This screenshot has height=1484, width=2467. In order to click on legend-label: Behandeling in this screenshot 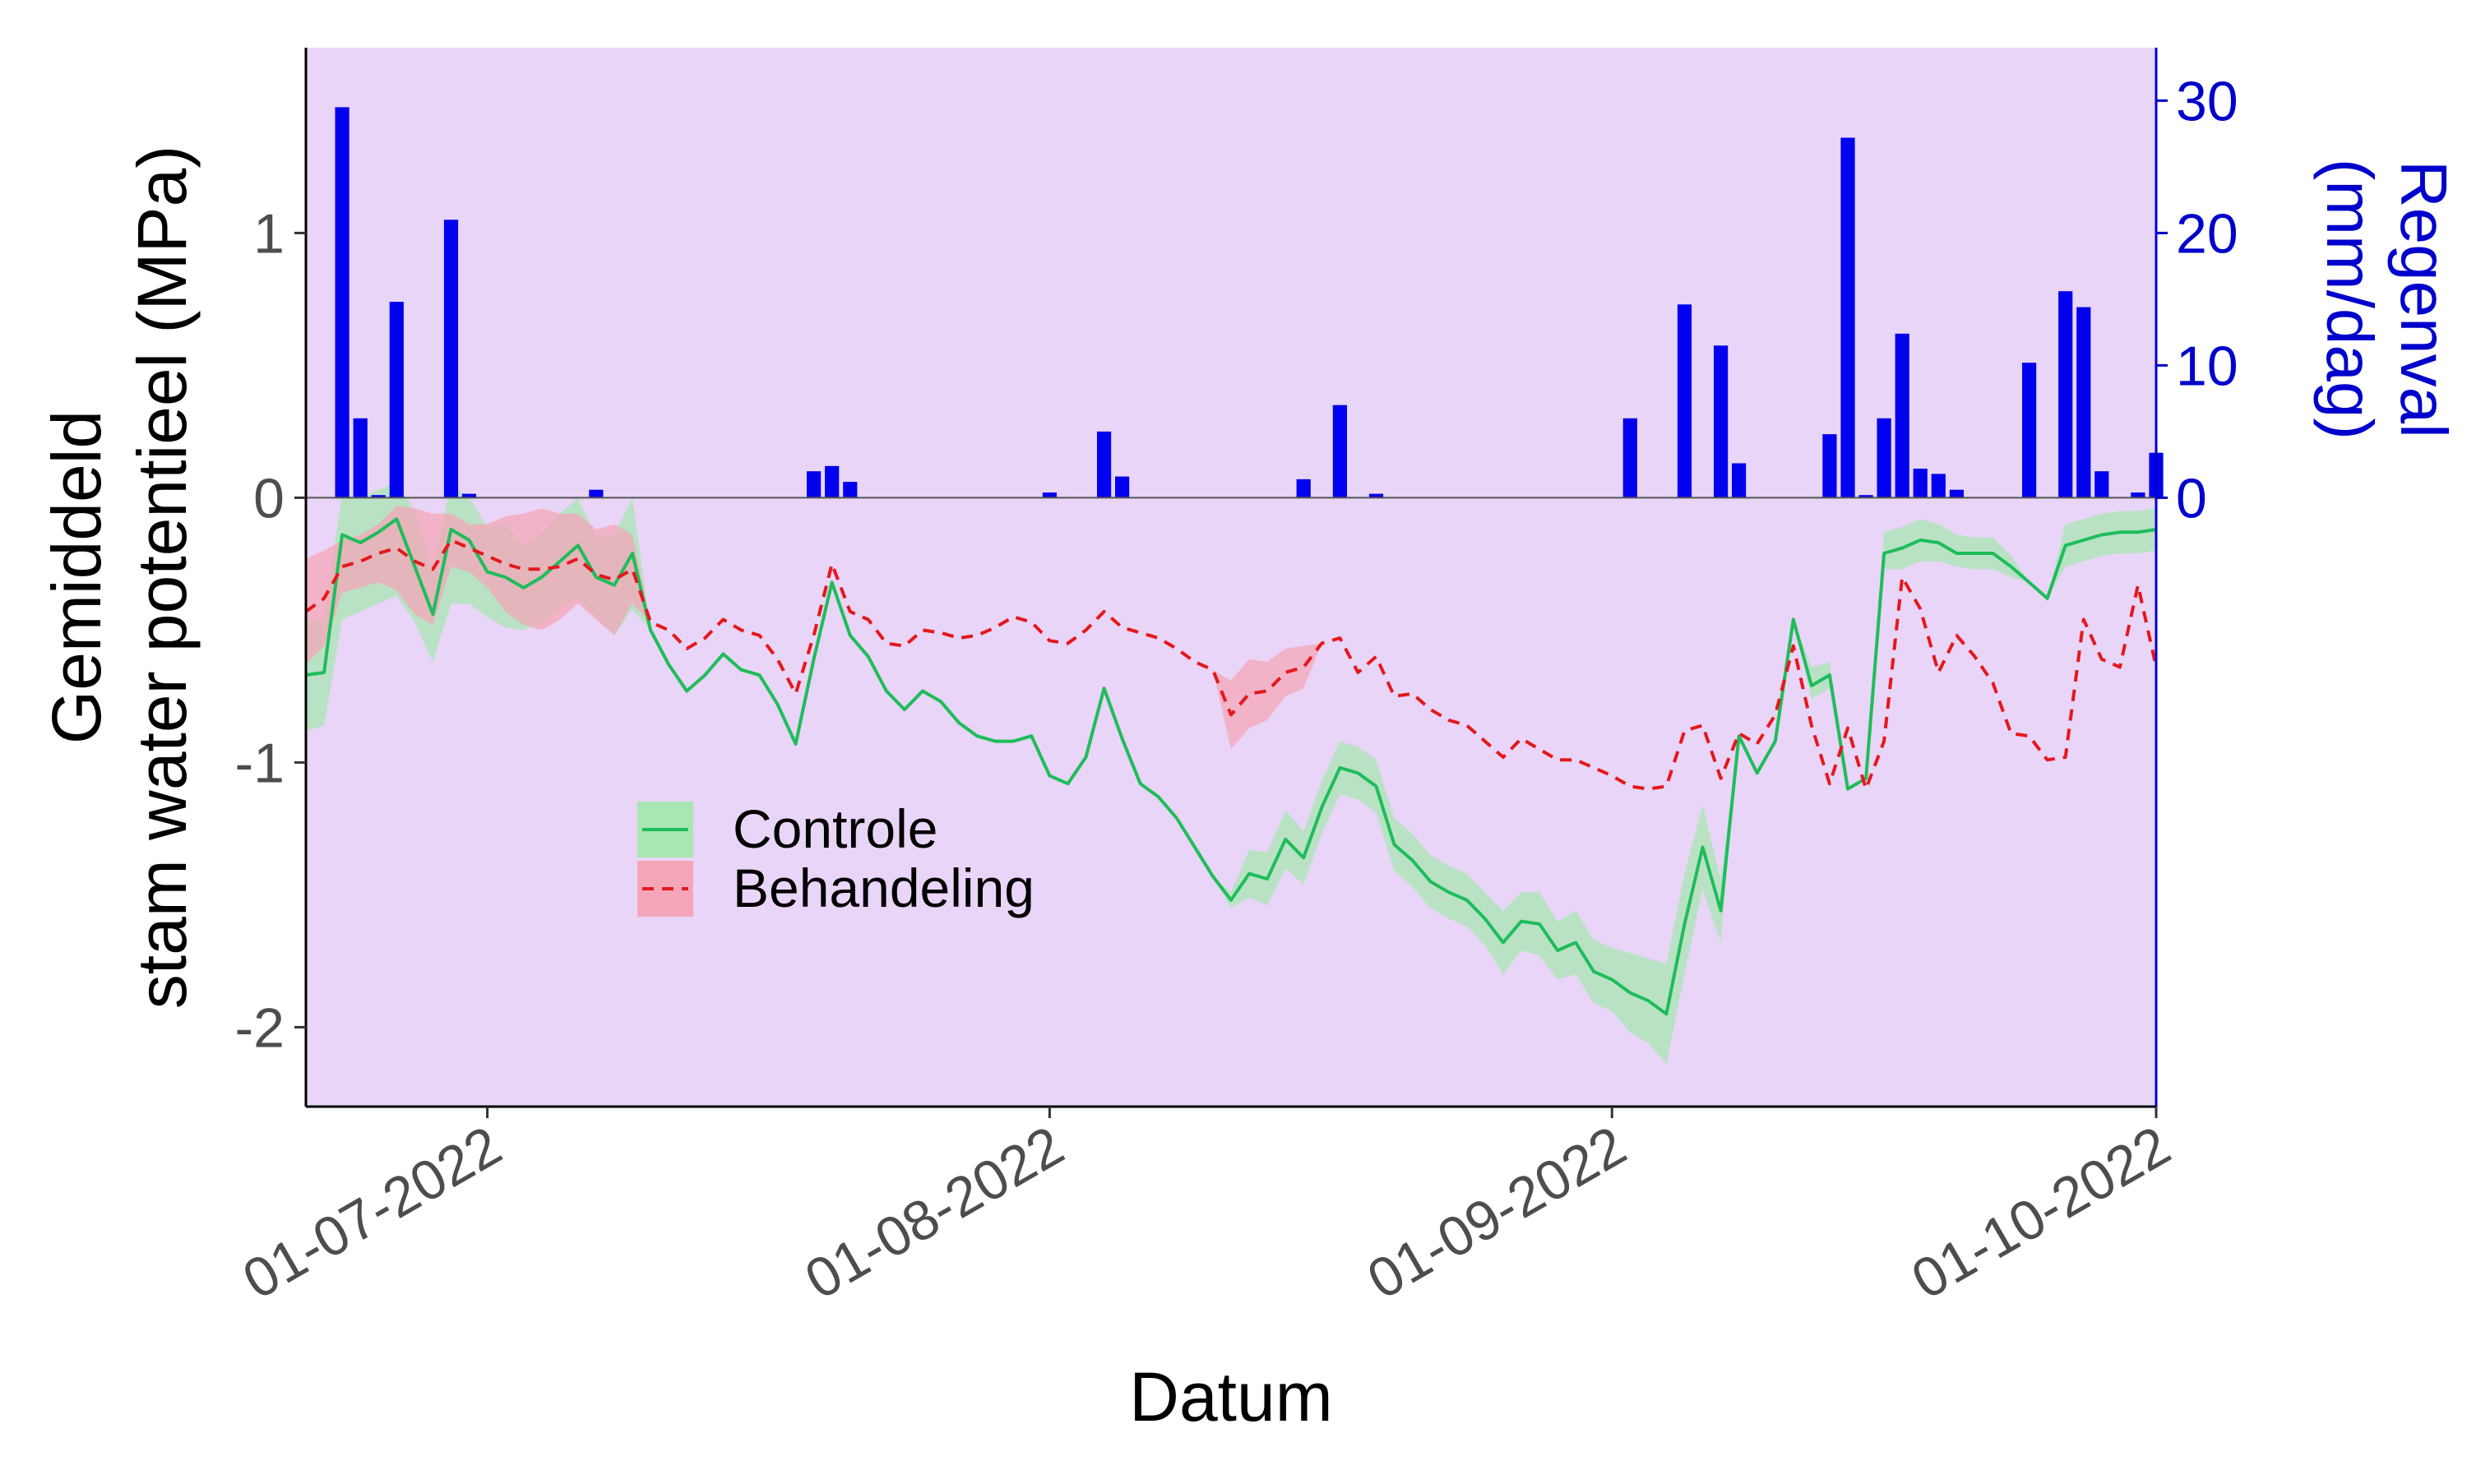, I will do `click(884, 888)`.